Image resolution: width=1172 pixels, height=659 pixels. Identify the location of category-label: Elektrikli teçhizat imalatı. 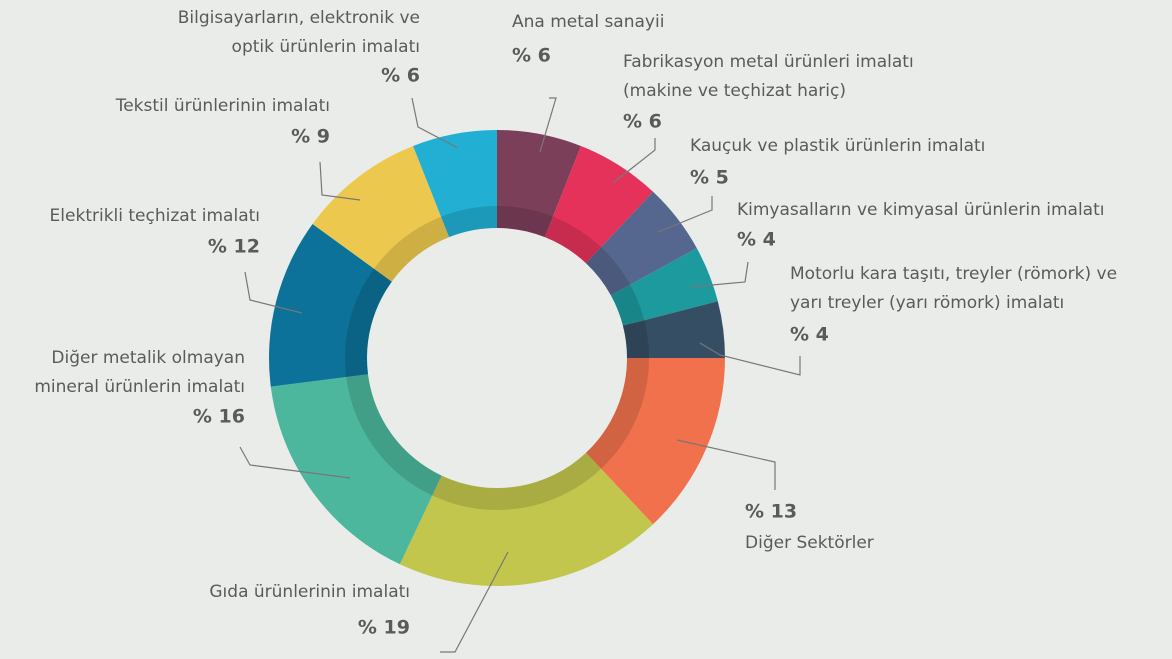
(155, 216).